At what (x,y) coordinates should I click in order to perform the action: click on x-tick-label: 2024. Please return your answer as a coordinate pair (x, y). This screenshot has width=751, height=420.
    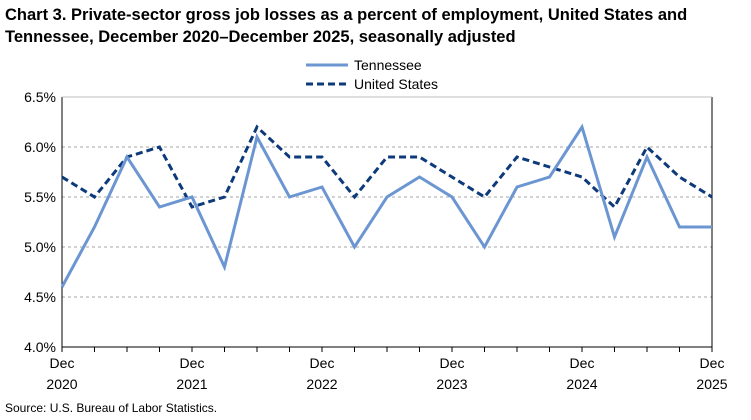
    Looking at the image, I should click on (581, 384).